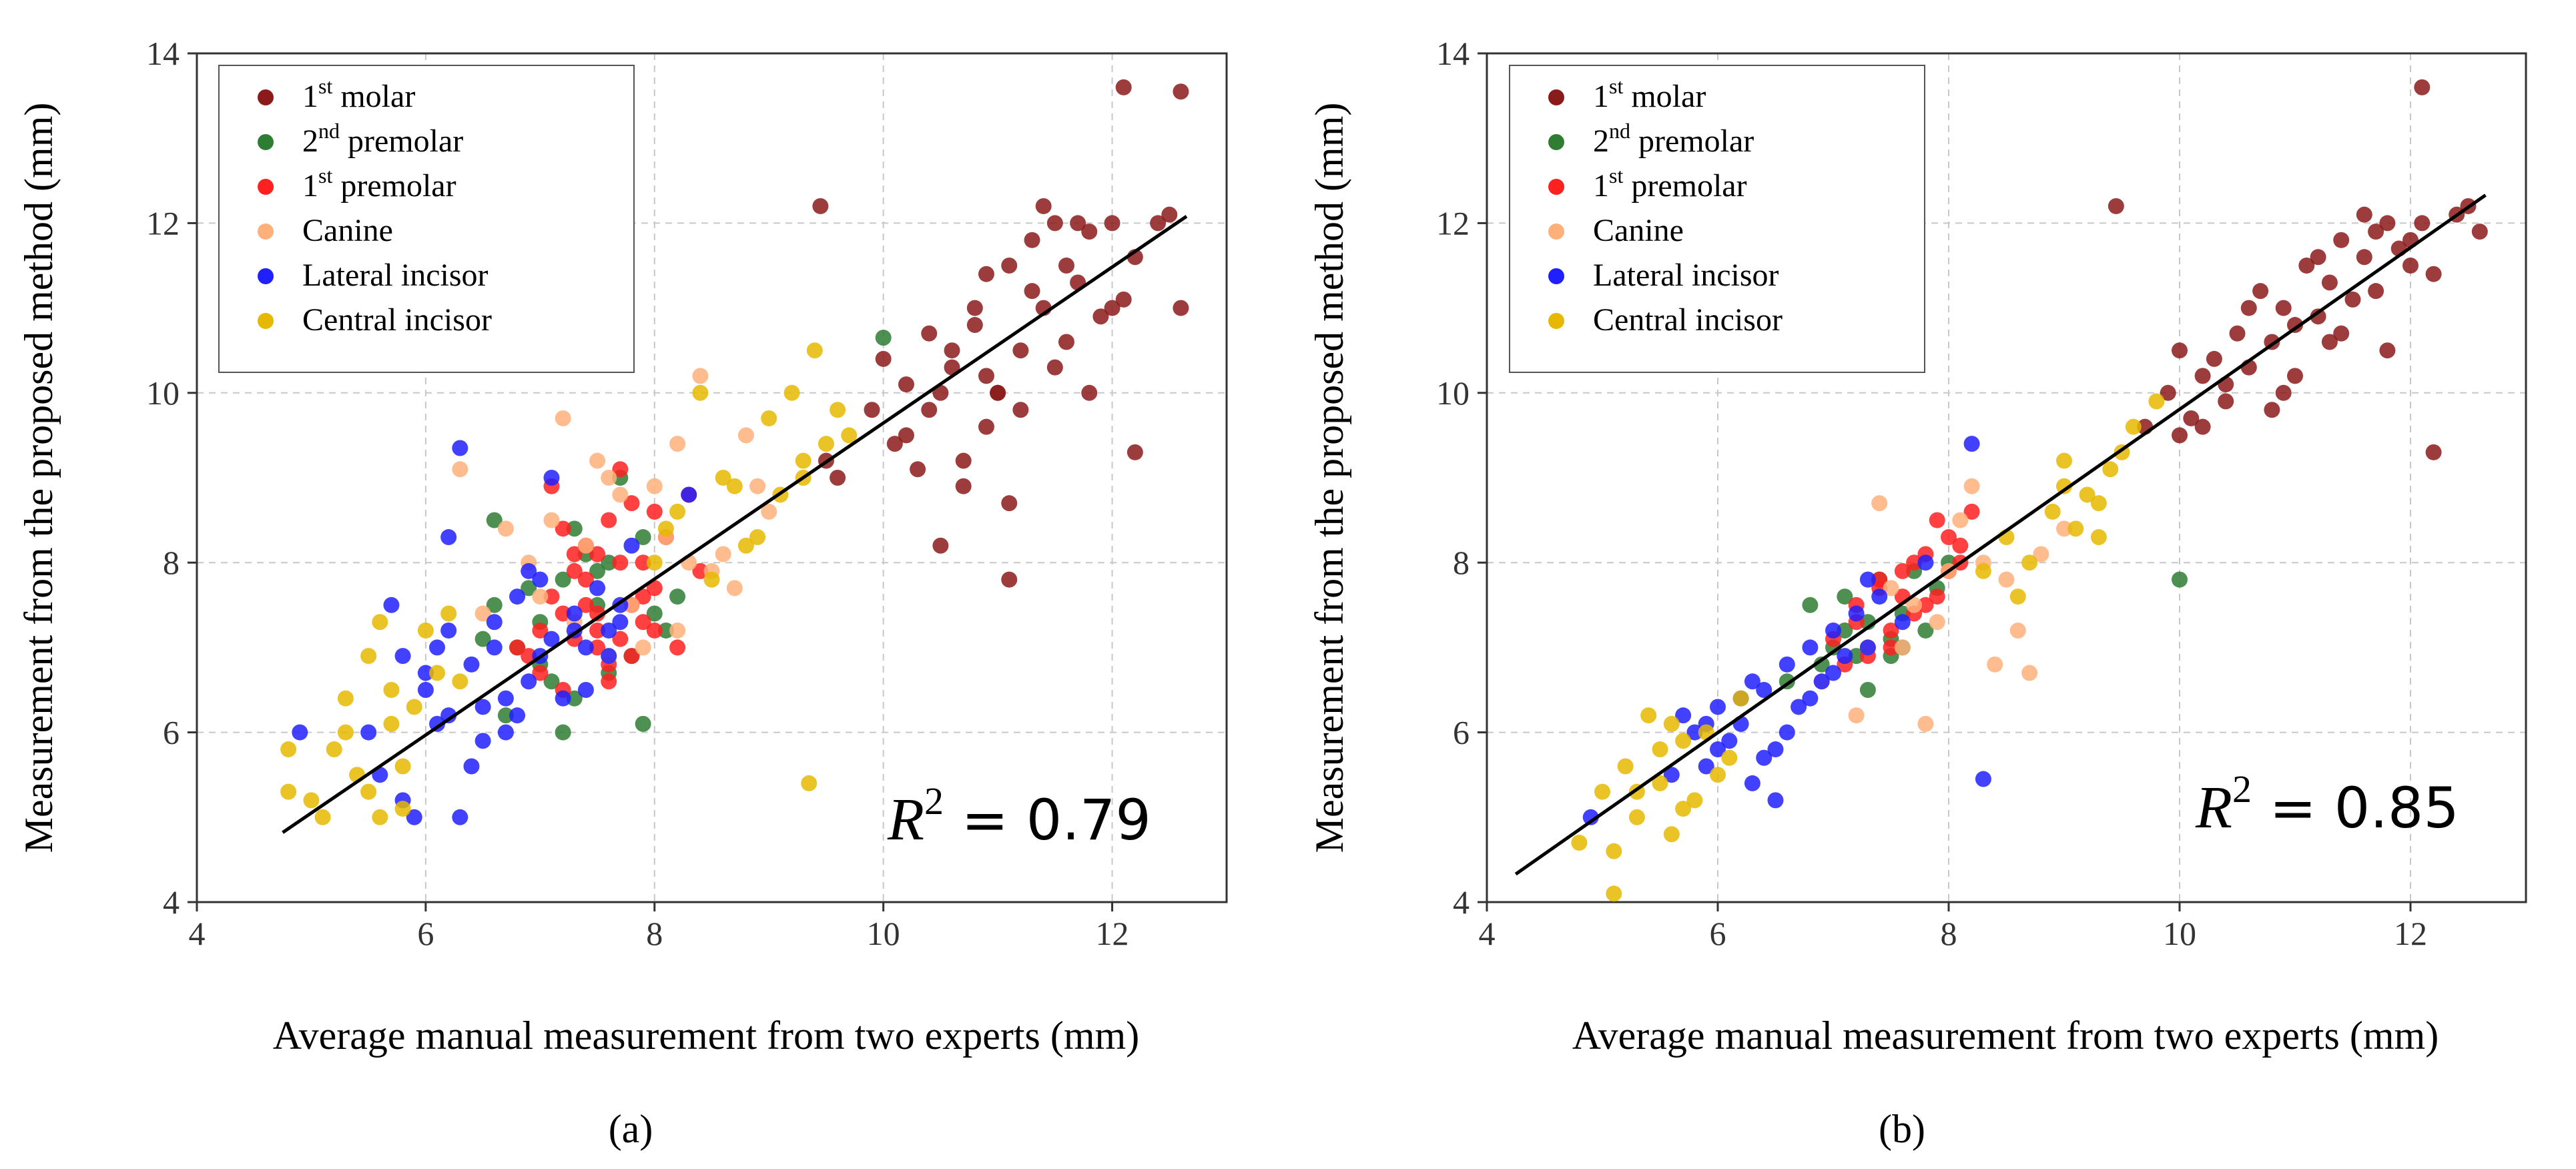 The image size is (2576, 1169). Describe the element at coordinates (1949, 933) in the screenshot. I see `x-tick-label: 8` at that location.